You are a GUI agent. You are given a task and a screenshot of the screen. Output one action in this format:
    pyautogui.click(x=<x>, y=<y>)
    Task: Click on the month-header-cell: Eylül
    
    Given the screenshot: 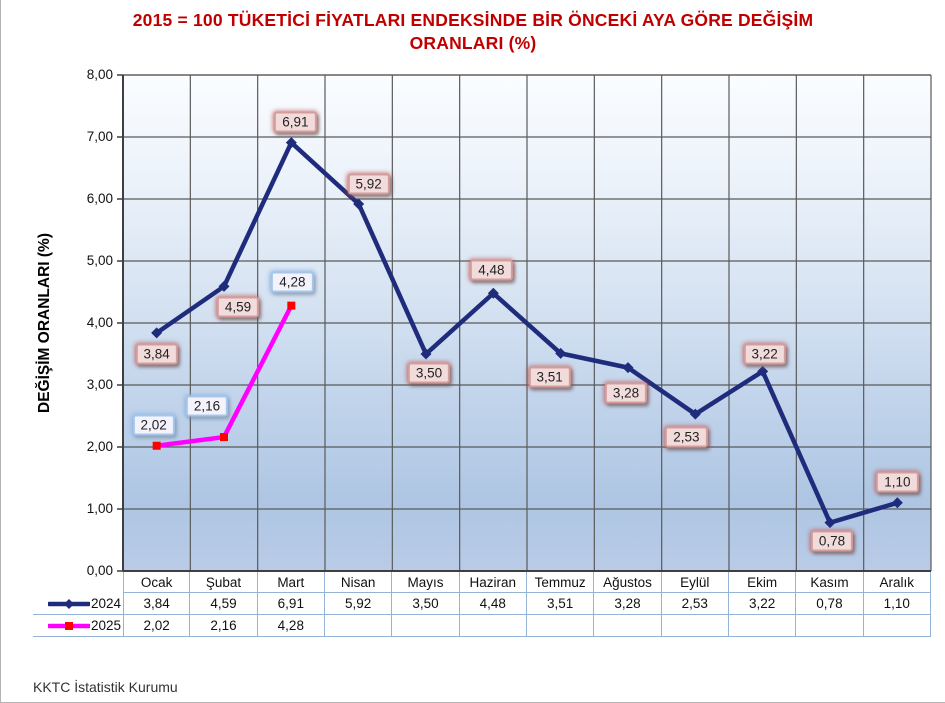 What is the action you would take?
    pyautogui.click(x=695, y=582)
    